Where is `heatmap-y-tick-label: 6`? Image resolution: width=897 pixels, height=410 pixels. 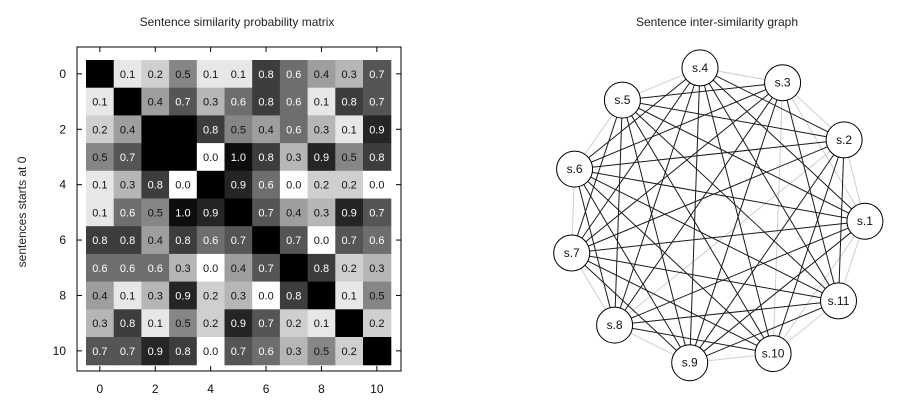
heatmap-y-tick-label: 6 is located at coordinates (62, 240).